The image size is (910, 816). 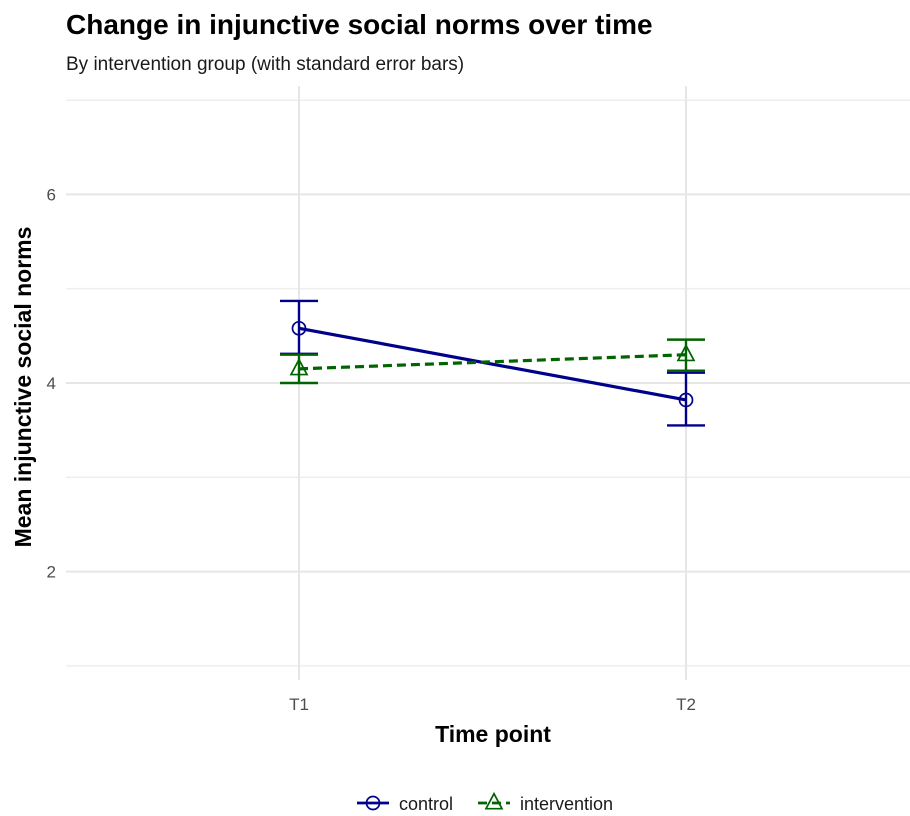 What do you see at coordinates (426, 804) in the screenshot?
I see `legend-label: control` at bounding box center [426, 804].